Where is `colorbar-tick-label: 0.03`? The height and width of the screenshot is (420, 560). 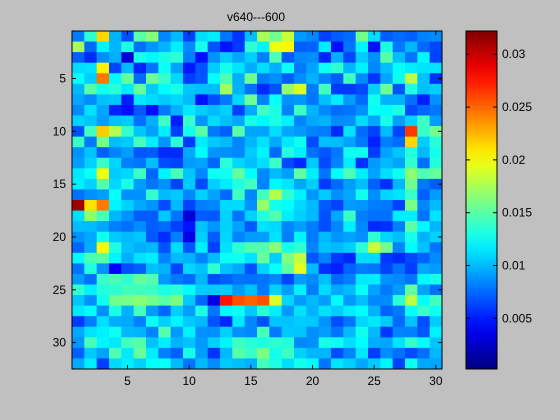 colorbar-tick-label: 0.03 is located at coordinates (514, 54).